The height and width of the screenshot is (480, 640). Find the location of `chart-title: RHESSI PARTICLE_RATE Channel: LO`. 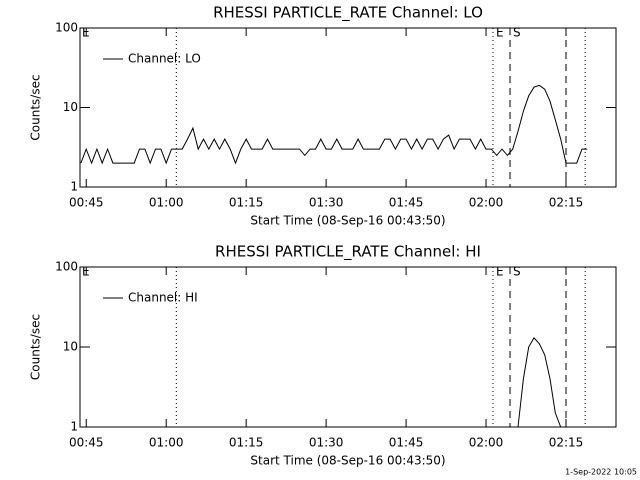

chart-title: RHESSI PARTICLE_RATE Channel: LO is located at coordinates (348, 13).